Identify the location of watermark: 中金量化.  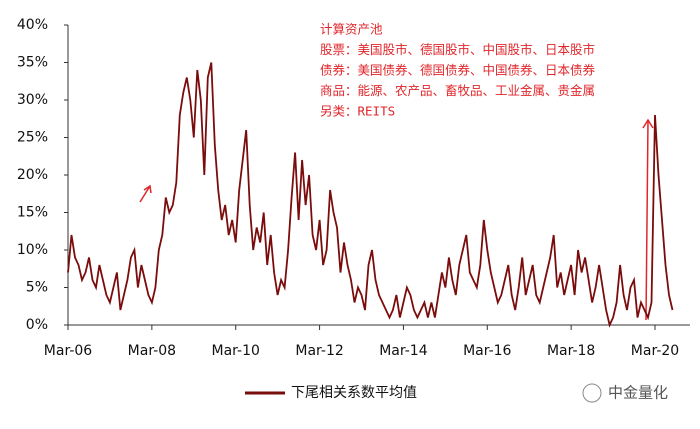
(638, 393).